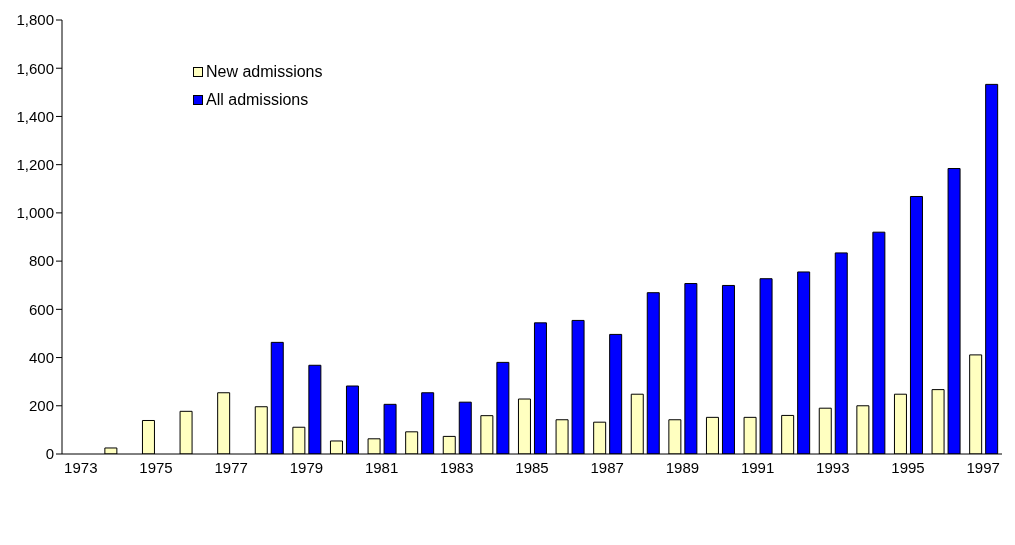 The image size is (1015, 545). What do you see at coordinates (833, 467) in the screenshot?
I see `x-tick-label: 1993` at bounding box center [833, 467].